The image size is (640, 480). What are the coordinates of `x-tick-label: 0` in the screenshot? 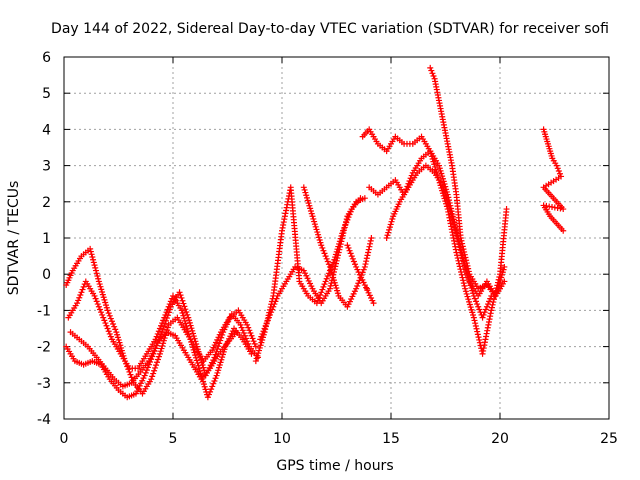 It's located at (64, 439).